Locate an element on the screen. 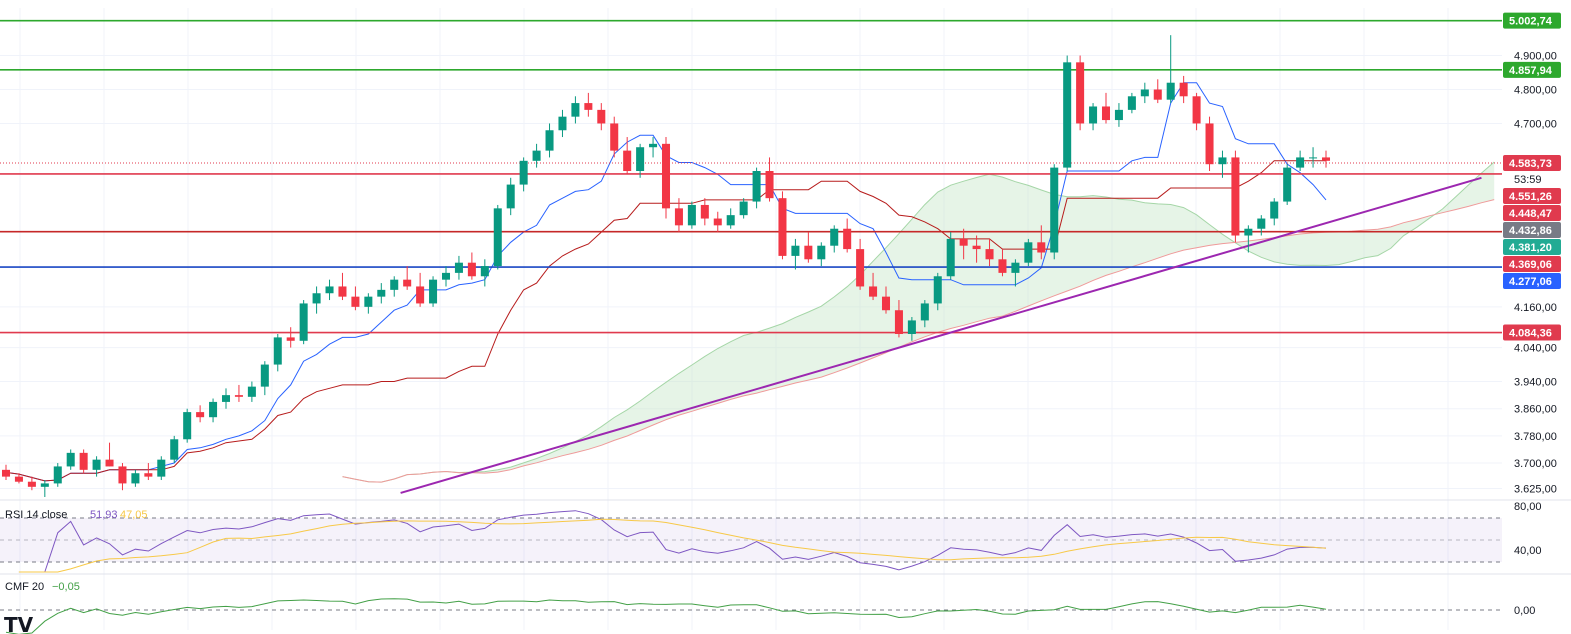 This screenshot has width=1571, height=634. countdown-label: 53:59 is located at coordinates (1528, 180).